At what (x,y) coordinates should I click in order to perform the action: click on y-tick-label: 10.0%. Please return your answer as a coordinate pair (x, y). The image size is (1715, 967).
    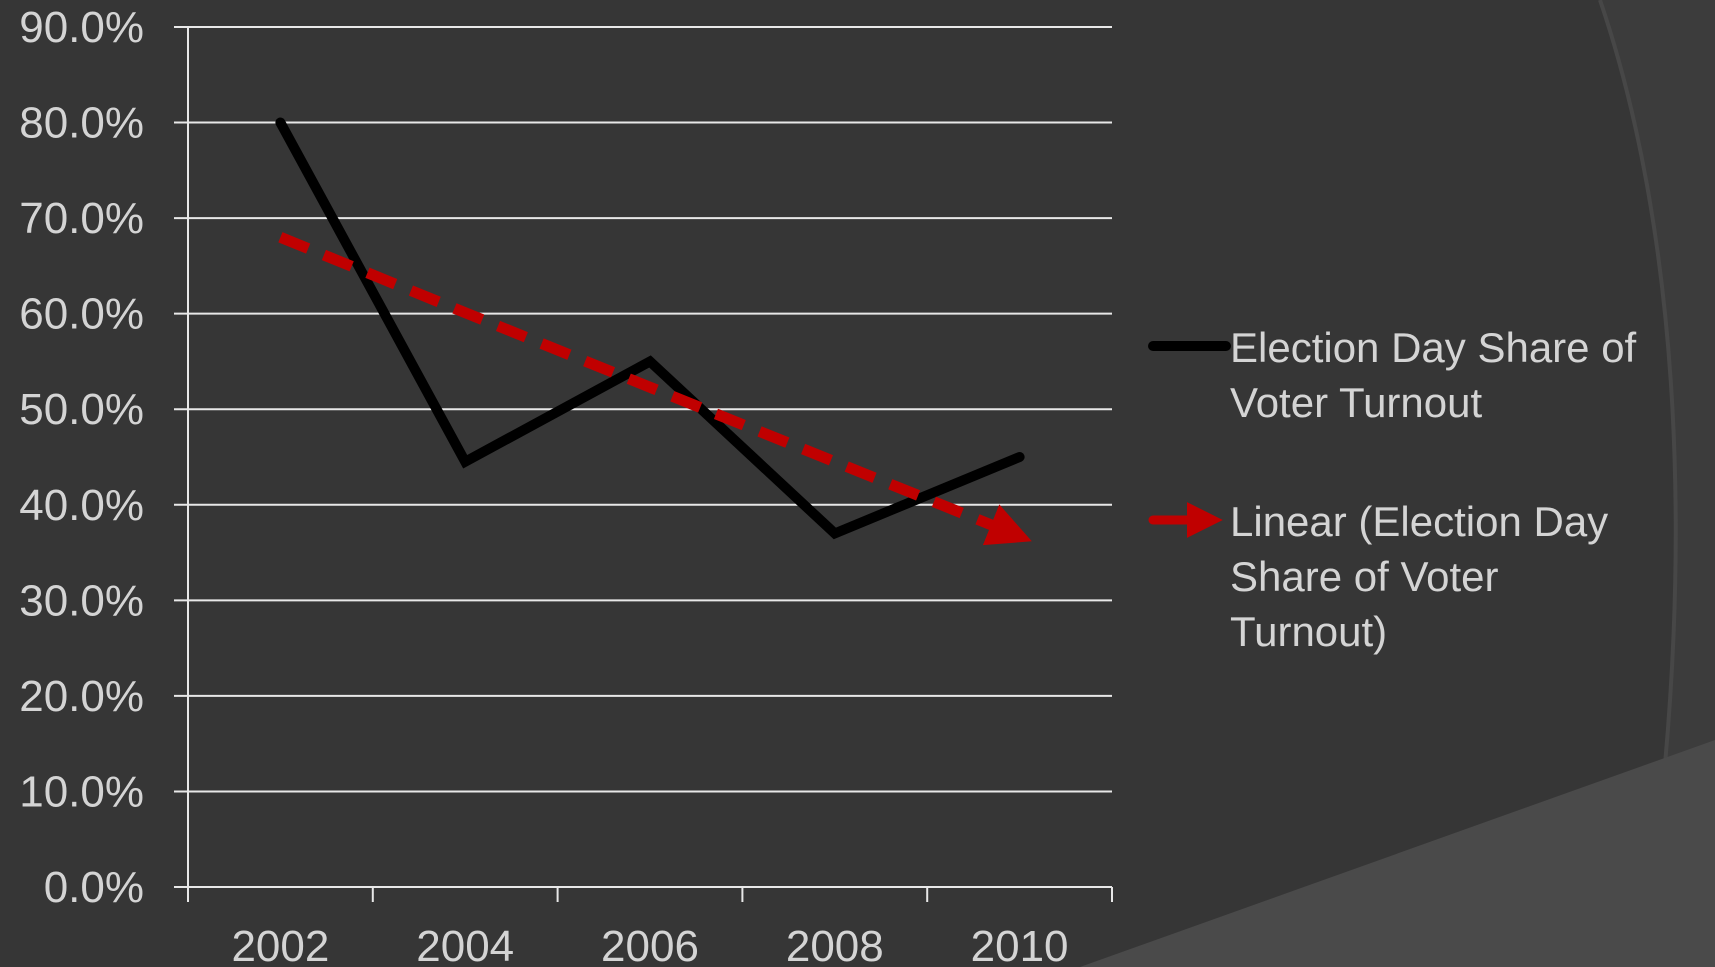
    Looking at the image, I should click on (81, 791).